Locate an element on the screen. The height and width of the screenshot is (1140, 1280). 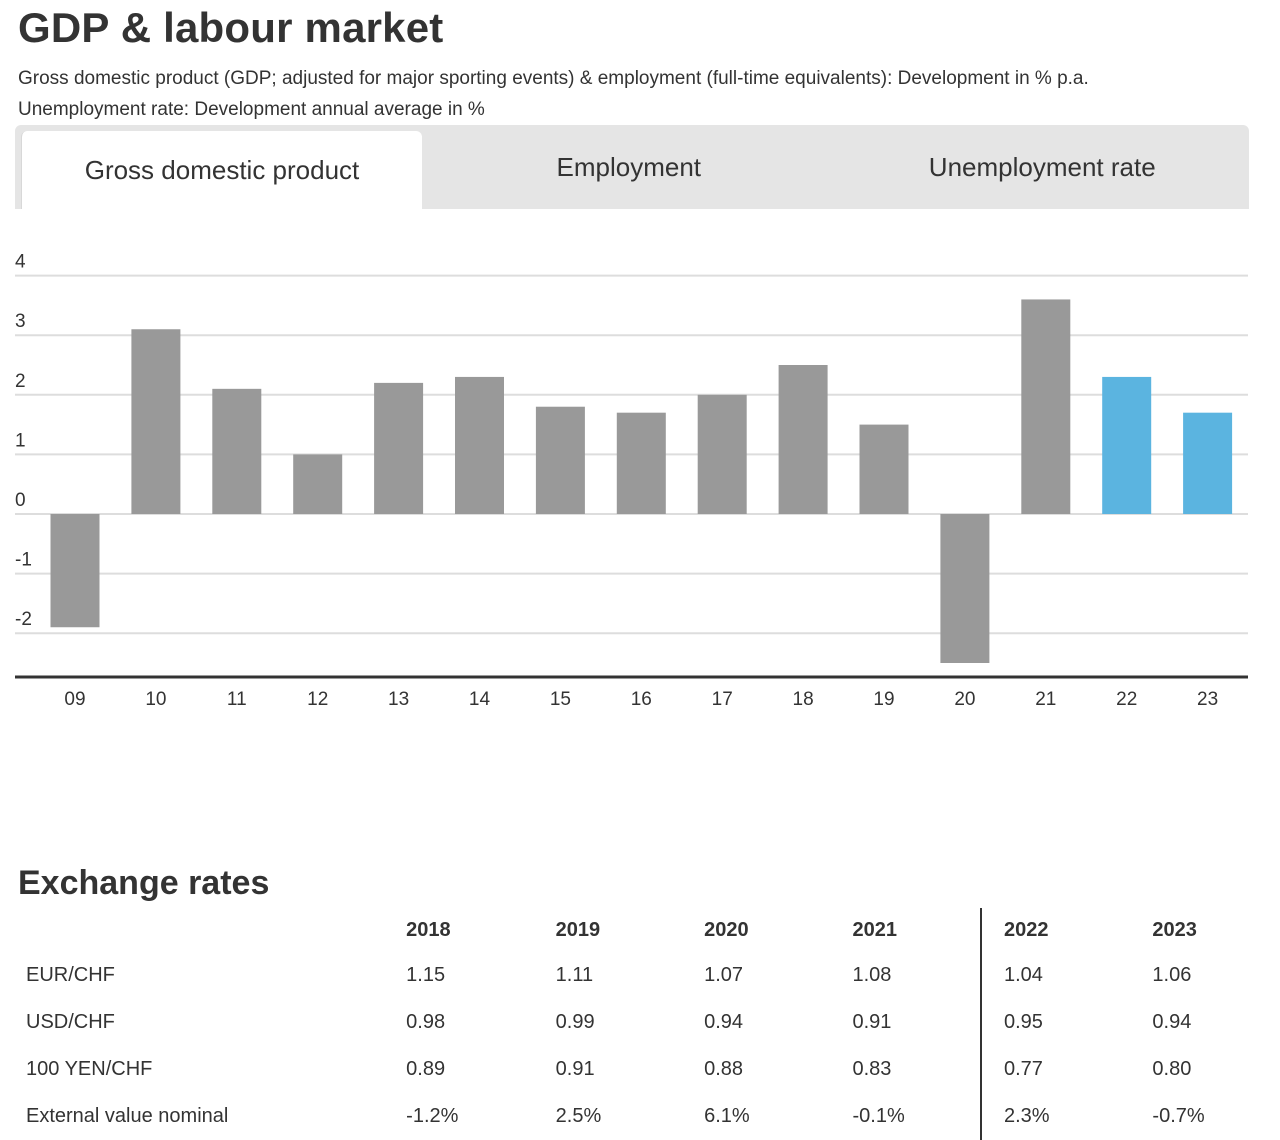
y-tick-label: 0 is located at coordinates (20, 500).